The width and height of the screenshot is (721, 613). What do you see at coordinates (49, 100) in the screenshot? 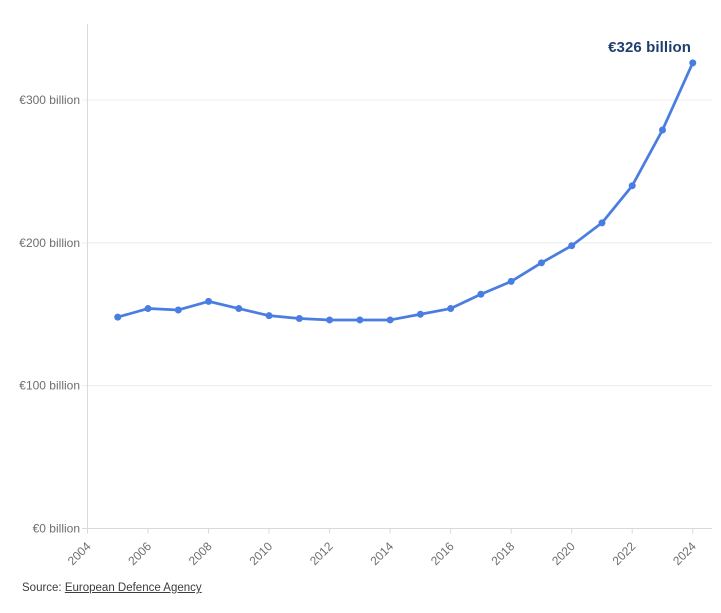
I see `y-tick-label: €300 billion` at bounding box center [49, 100].